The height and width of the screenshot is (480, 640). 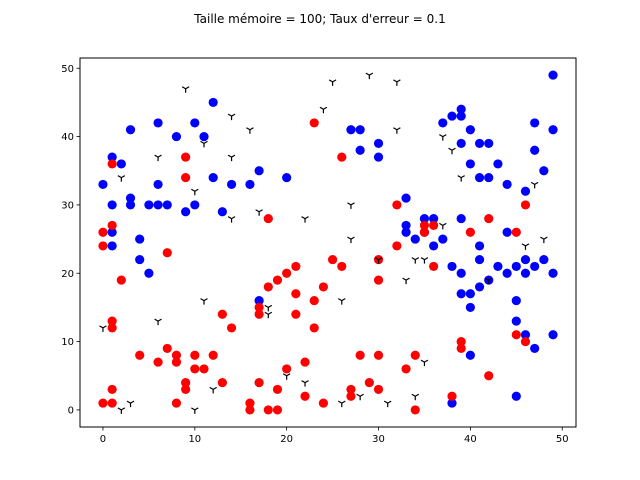 I want to click on x-tick-label: 10, so click(x=194, y=439).